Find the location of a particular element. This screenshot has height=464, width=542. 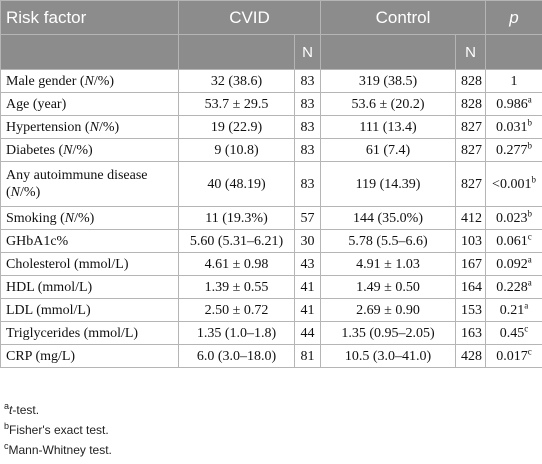

cell-p-value-text: 0.277 is located at coordinates (512, 150).